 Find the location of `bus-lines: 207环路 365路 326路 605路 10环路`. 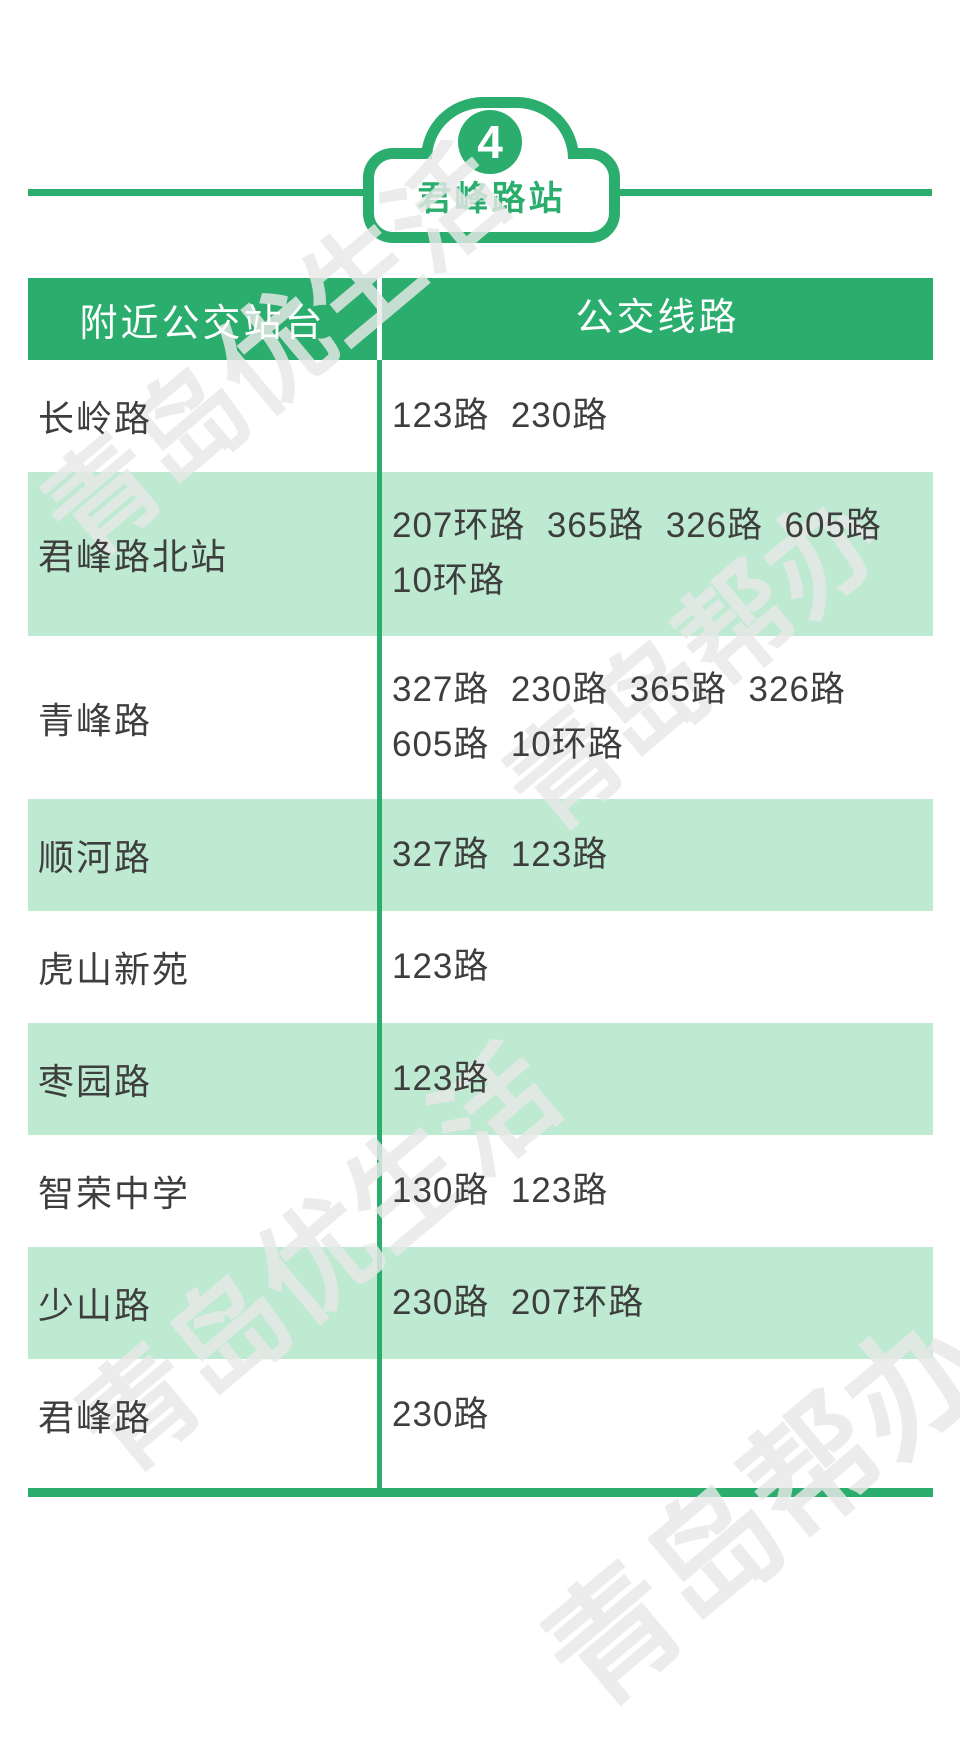

bus-lines: 207环路 365路 326路 605路 10环路 is located at coordinates (648, 553).